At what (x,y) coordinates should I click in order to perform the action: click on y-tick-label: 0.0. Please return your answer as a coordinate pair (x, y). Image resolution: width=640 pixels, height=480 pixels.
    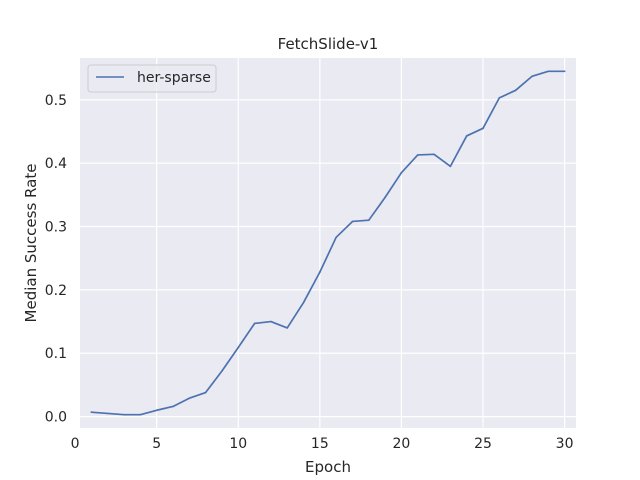
    Looking at the image, I should click on (56, 418).